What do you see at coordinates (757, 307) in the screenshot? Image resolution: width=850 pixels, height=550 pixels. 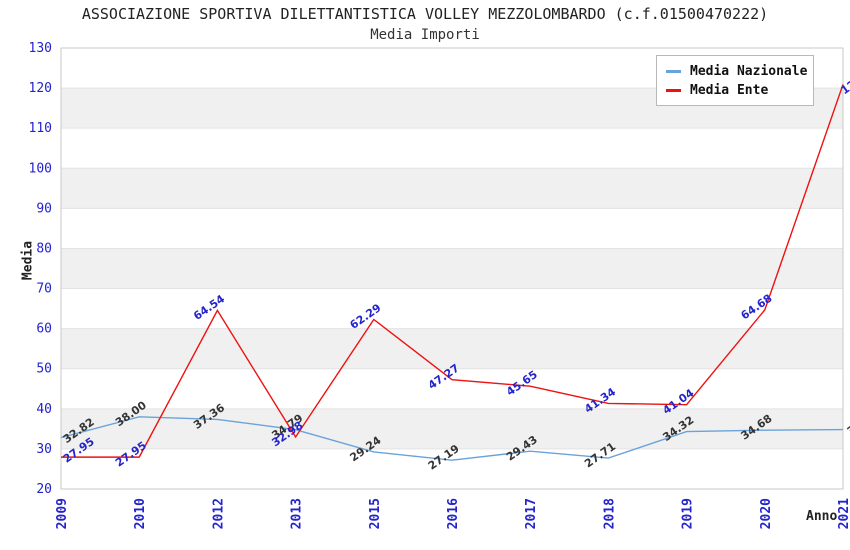 I see `data-label: 64.68` at bounding box center [757, 307].